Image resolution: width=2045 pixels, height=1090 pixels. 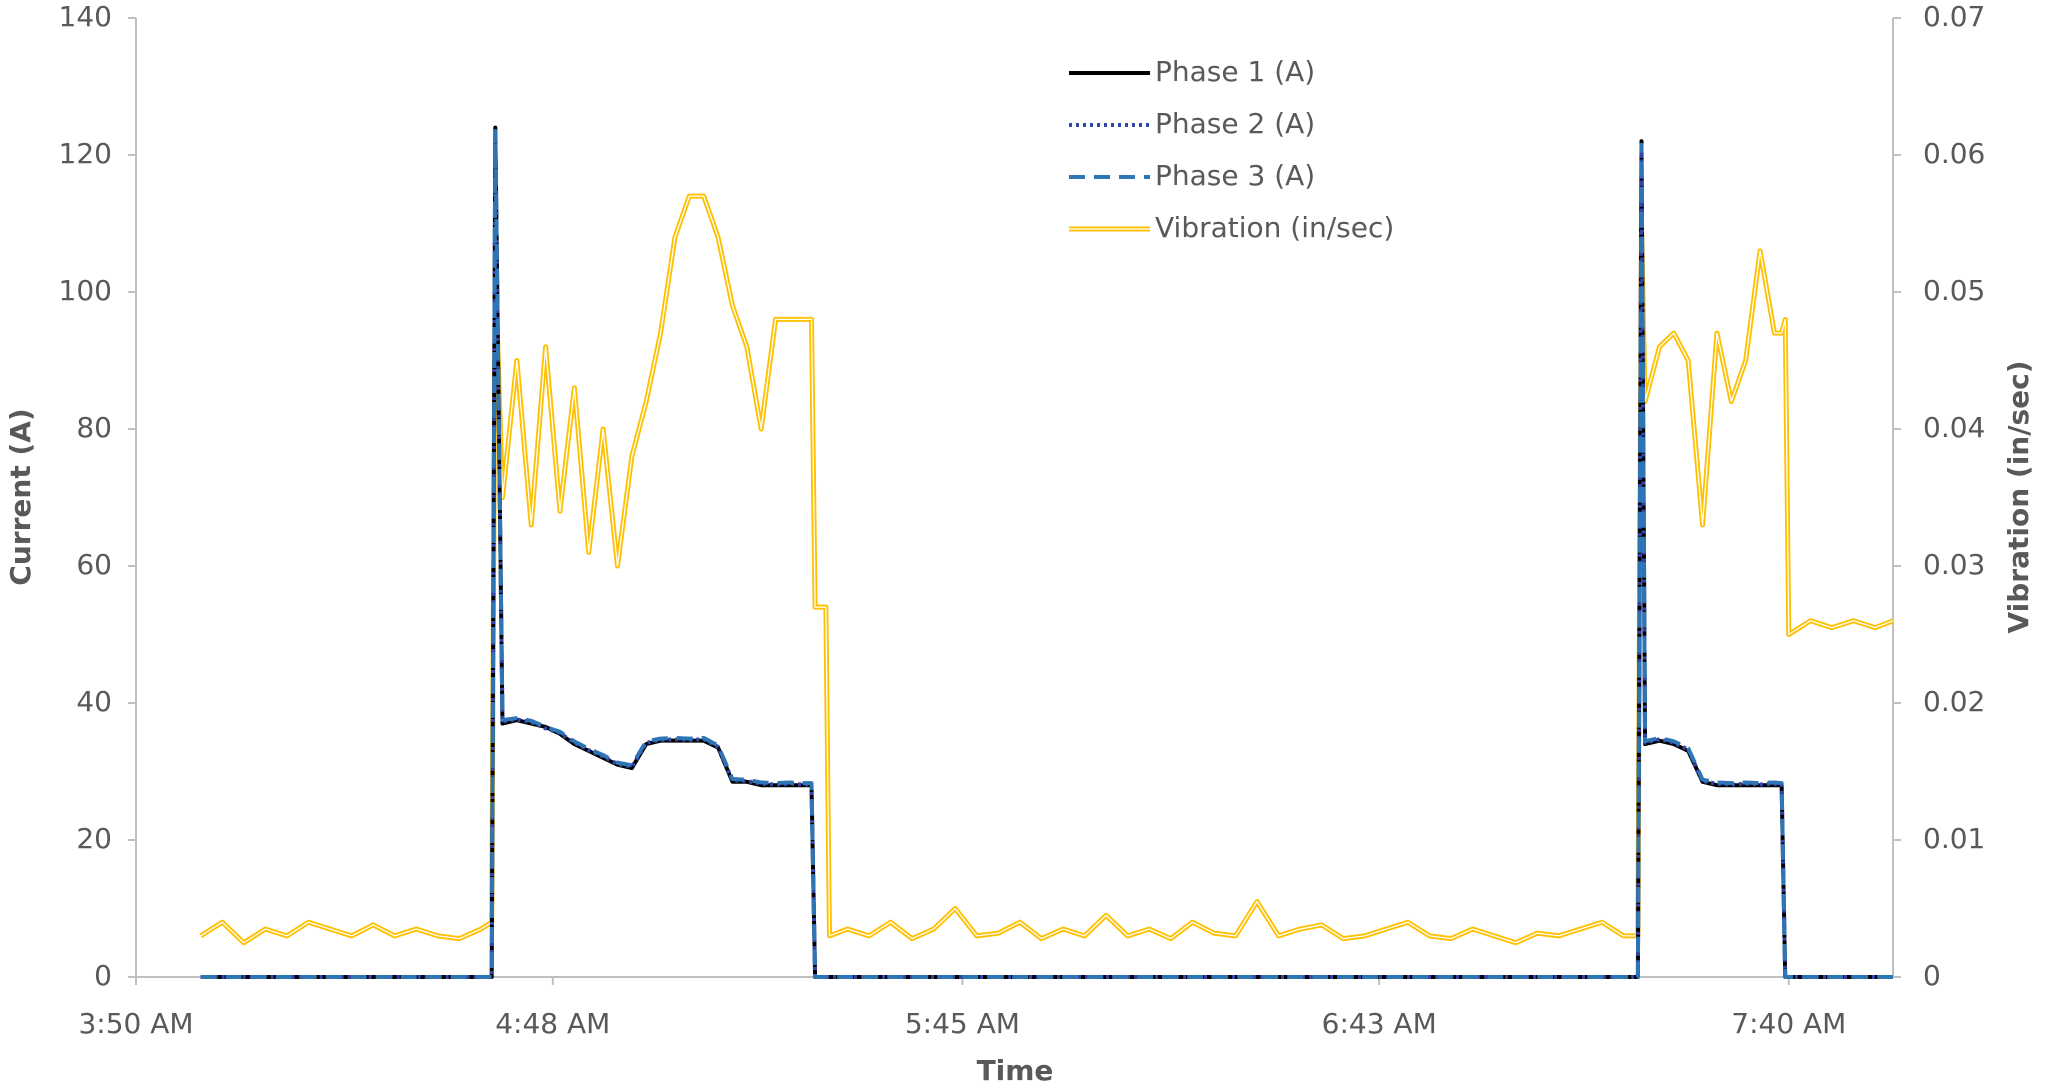 What do you see at coordinates (94, 838) in the screenshot?
I see `y-tick-label: 20` at bounding box center [94, 838].